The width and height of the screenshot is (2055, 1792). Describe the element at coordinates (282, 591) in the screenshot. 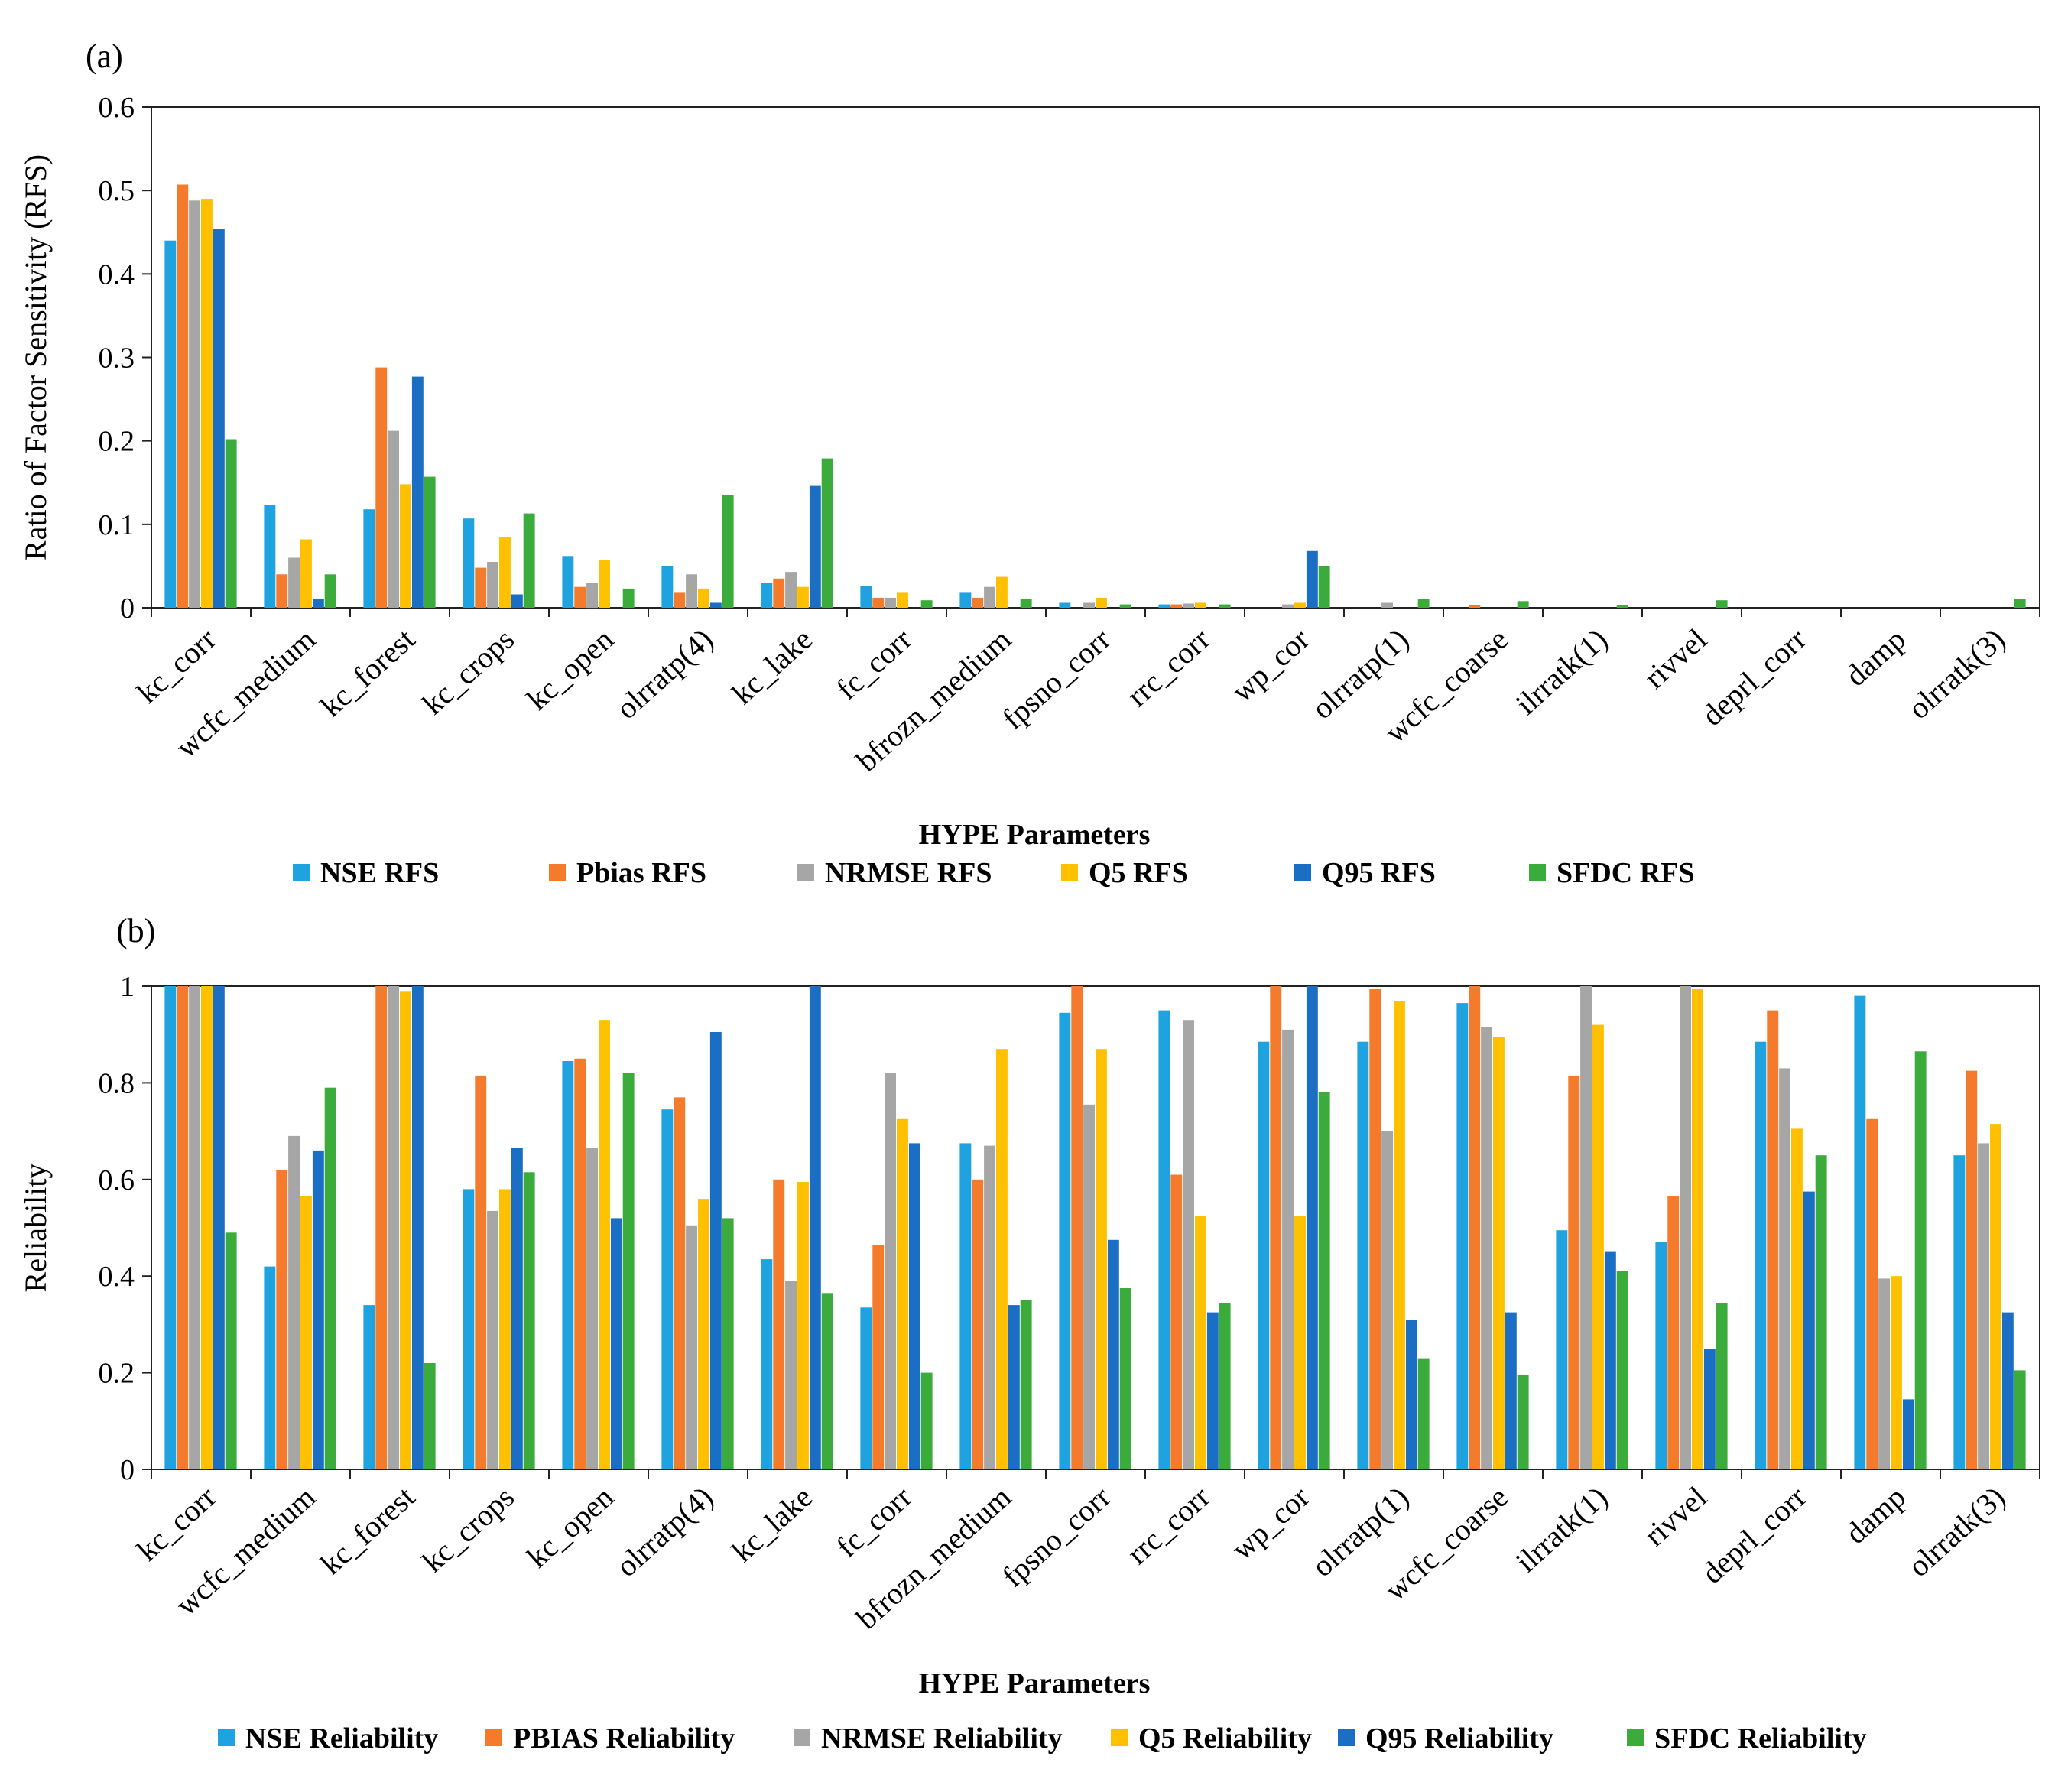

I see `bar-pbias-rfs-wcfc-medium` at that location.